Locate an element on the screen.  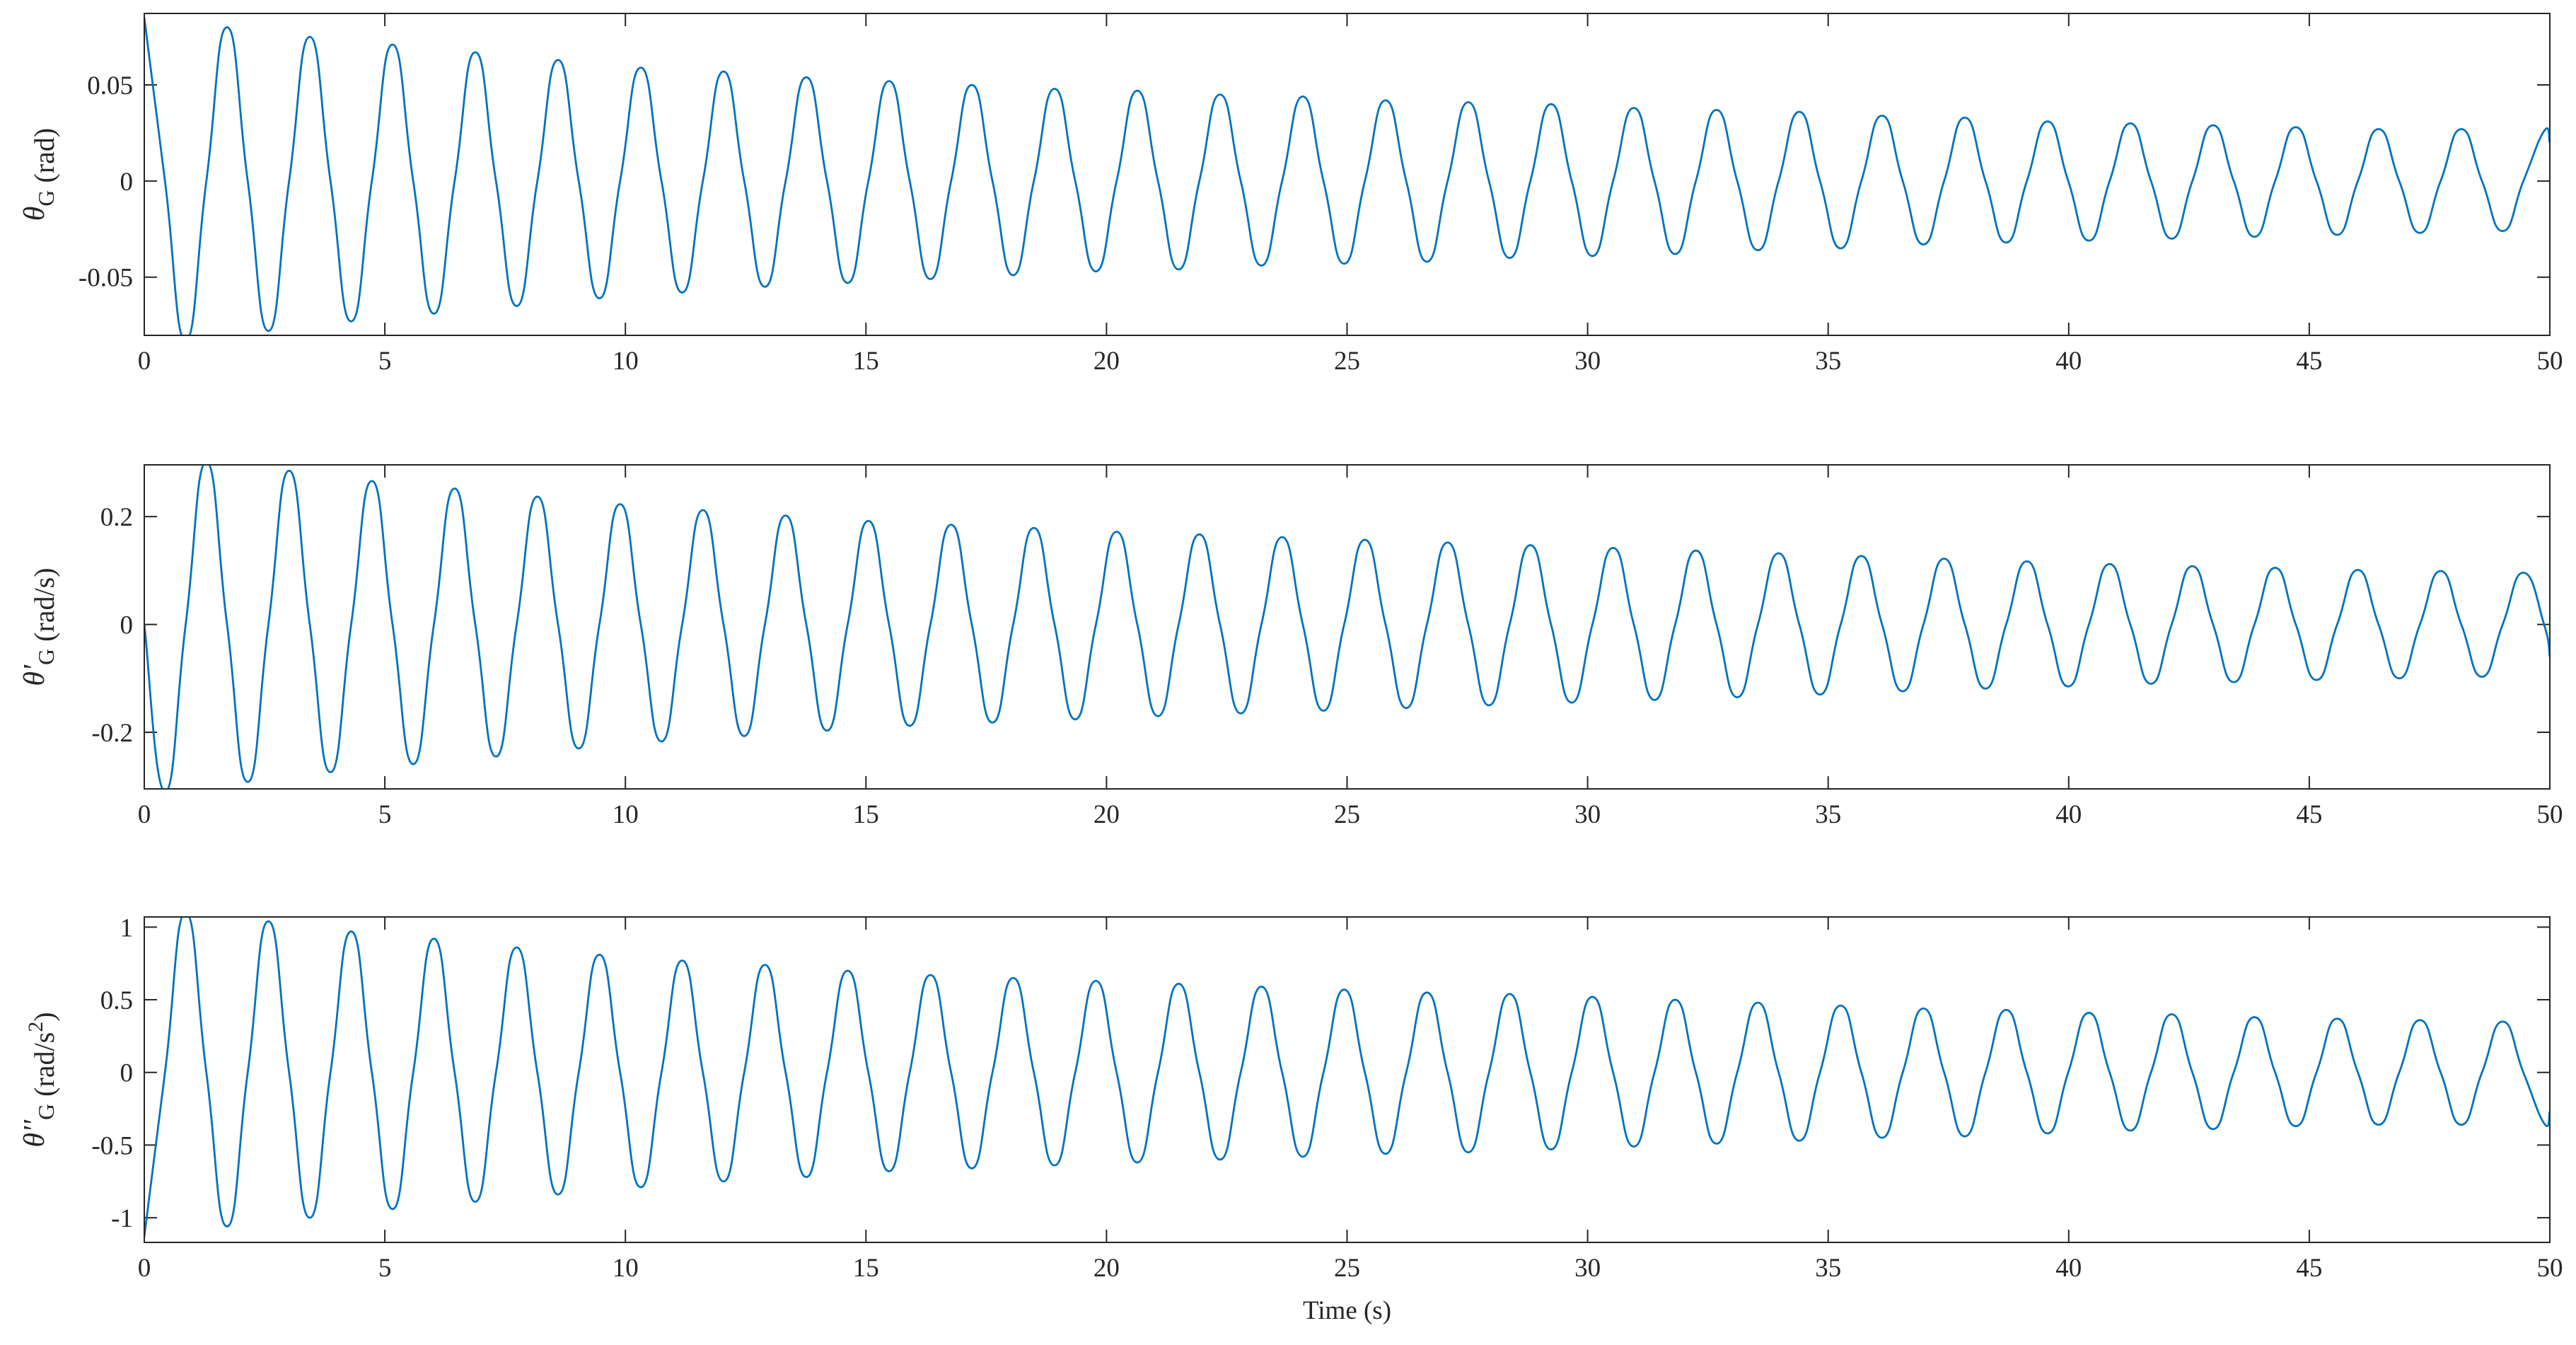
y-label-symbol: θ' is located at coordinates (34, 675).